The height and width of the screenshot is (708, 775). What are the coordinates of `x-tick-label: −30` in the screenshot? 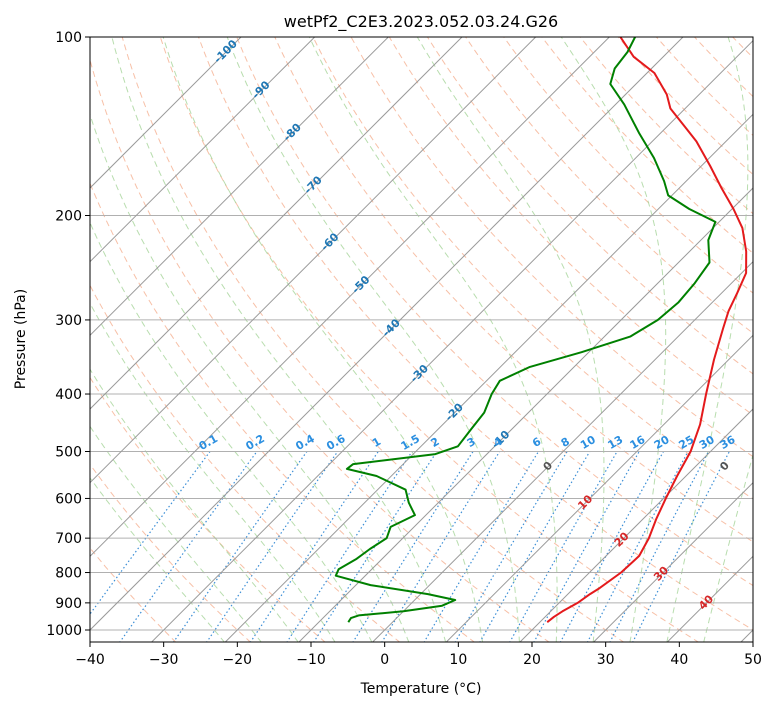 It's located at (164, 660).